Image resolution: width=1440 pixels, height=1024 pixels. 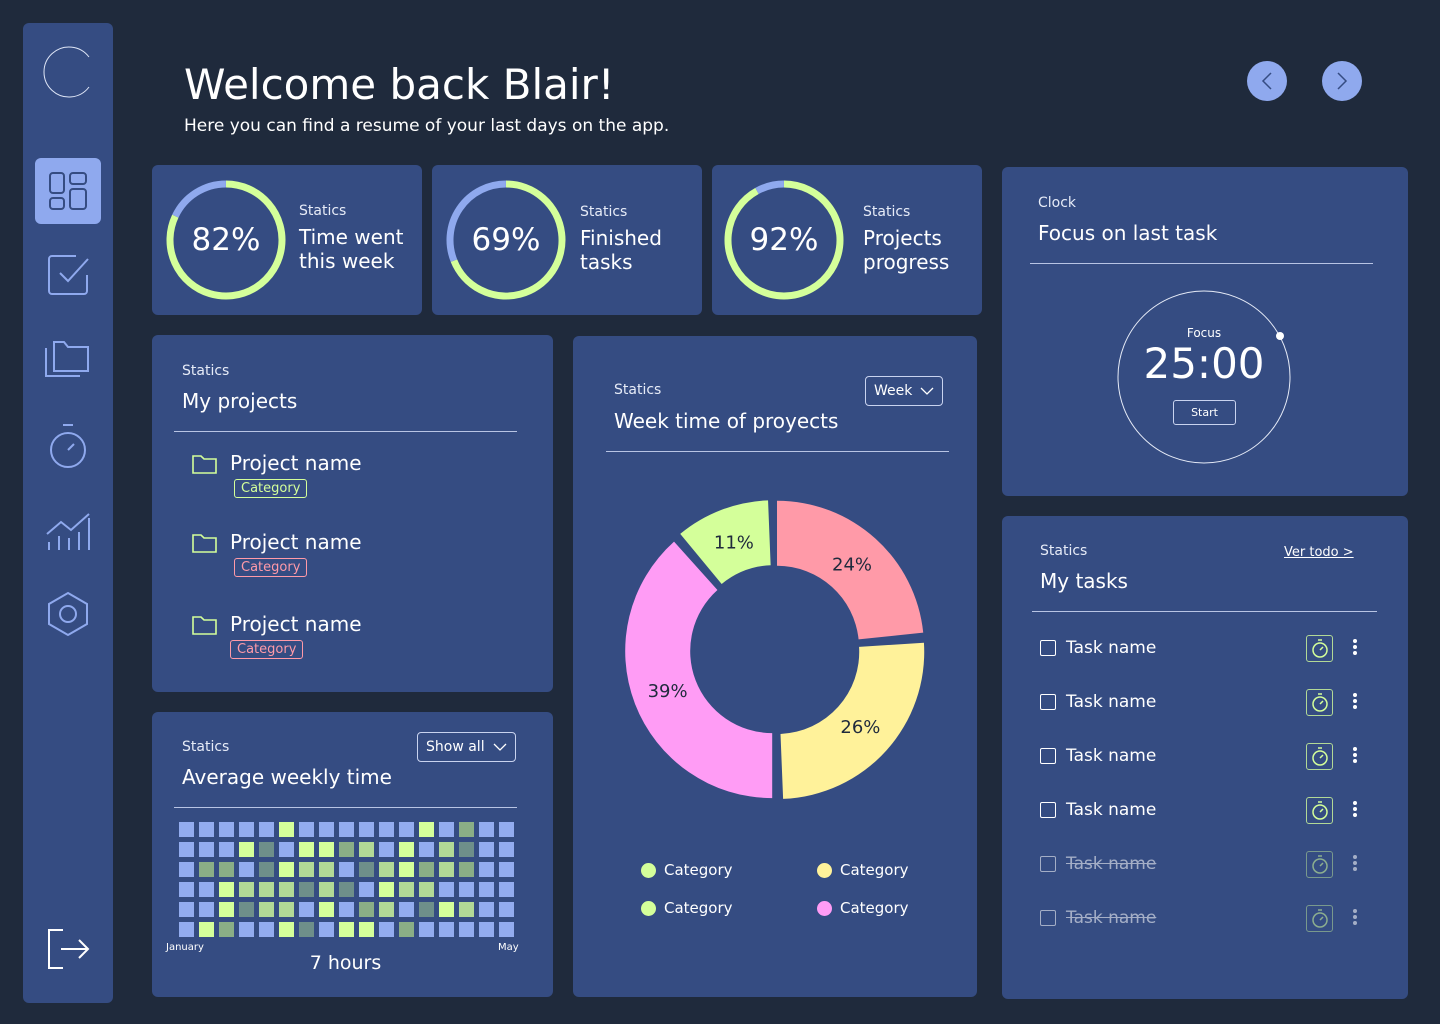 What do you see at coordinates (606, 262) in the screenshot?
I see `stat-title-line: tasks` at bounding box center [606, 262].